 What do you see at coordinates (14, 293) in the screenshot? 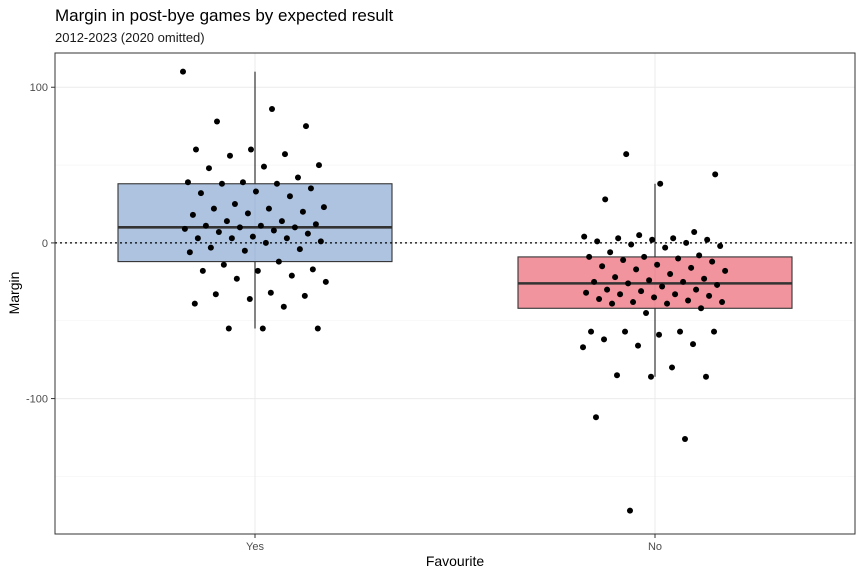
I see `y-axis-title: Margin` at bounding box center [14, 293].